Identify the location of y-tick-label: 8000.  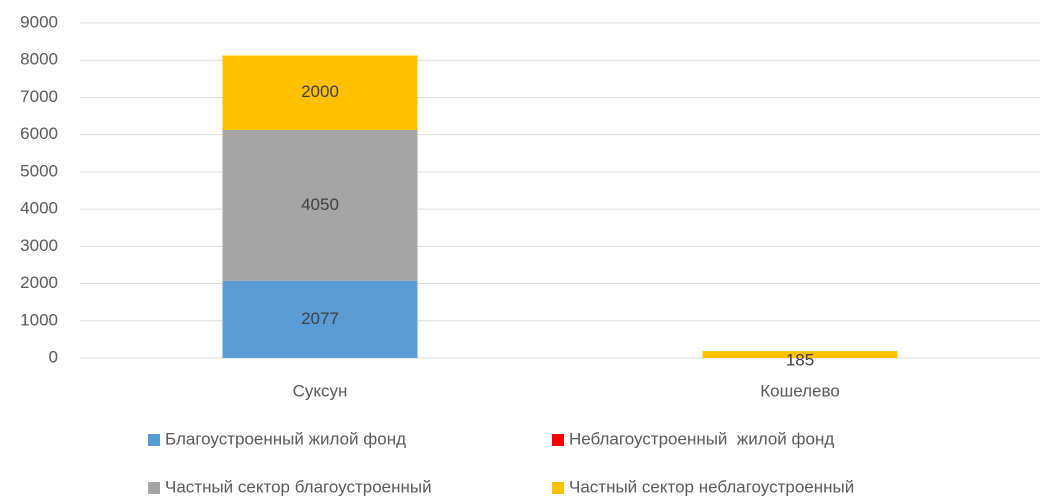
(39, 59).